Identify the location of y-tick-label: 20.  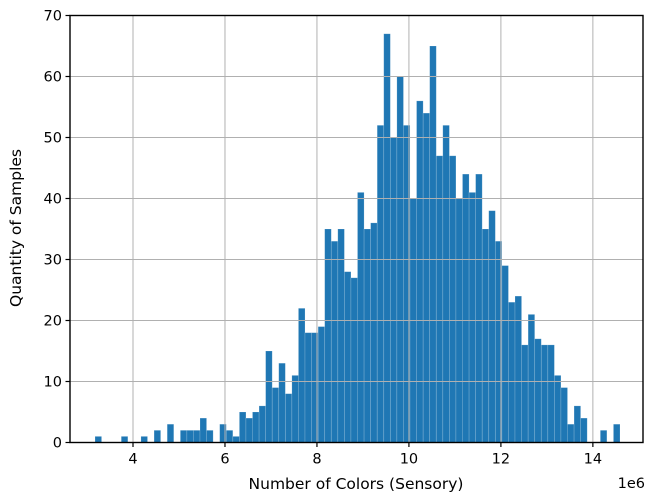
(53, 322).